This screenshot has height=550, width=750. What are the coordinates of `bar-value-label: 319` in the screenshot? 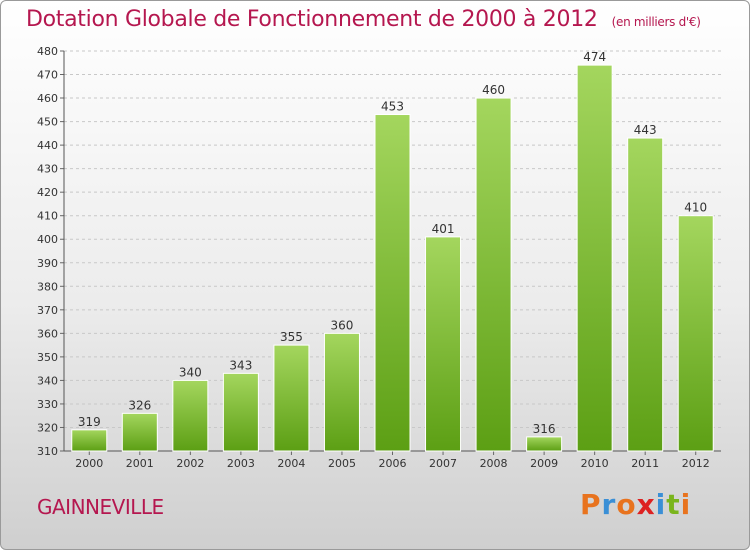 It's located at (89, 422).